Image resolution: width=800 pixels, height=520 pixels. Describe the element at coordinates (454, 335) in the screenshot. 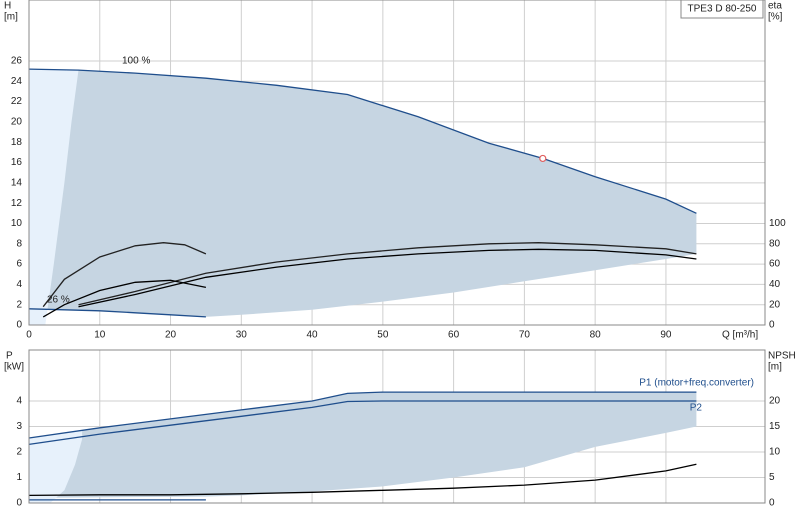

I see `x-tick-label: 60` at that location.